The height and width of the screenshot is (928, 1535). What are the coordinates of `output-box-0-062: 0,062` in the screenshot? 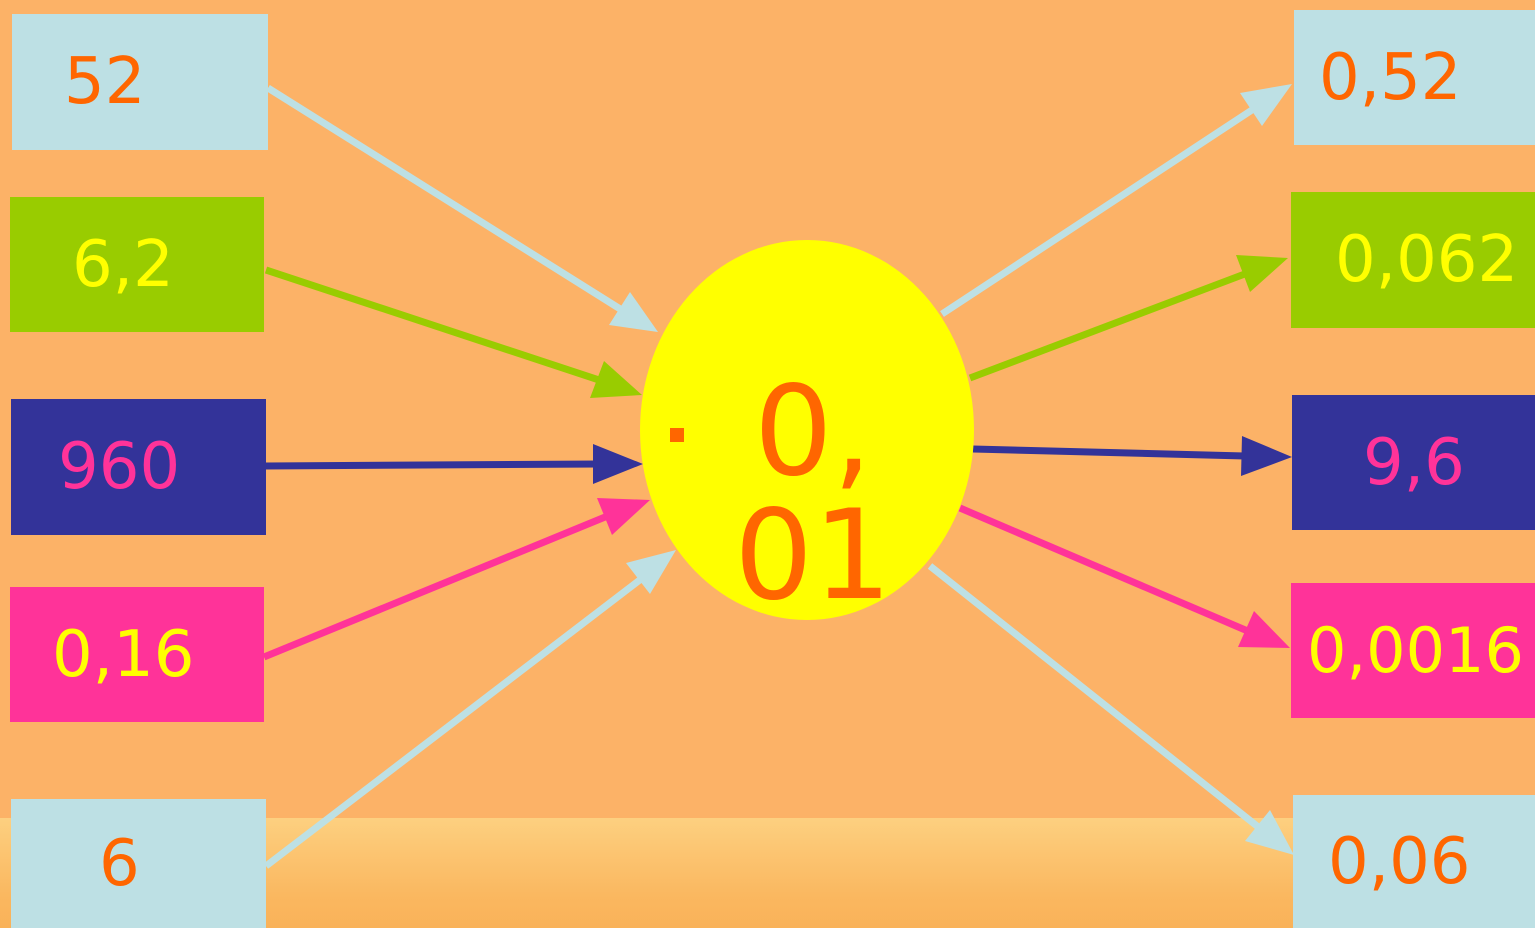 It's located at (1413, 260).